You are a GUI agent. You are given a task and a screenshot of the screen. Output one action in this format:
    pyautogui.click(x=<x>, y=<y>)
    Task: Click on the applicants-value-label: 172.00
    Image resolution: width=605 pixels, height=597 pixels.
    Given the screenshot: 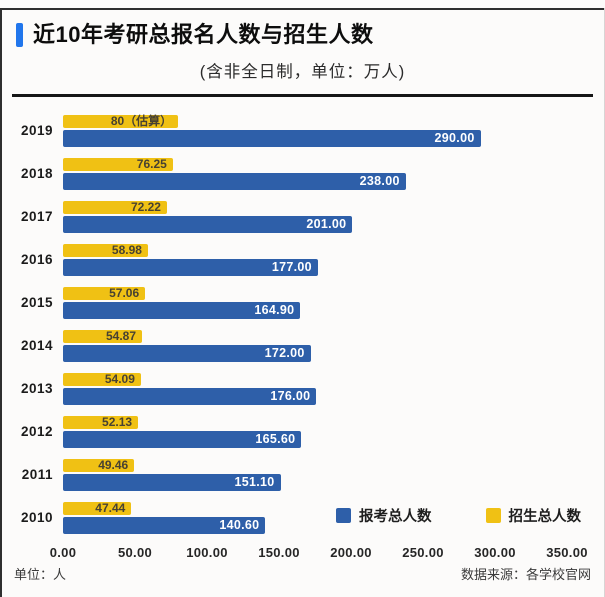 What is the action you would take?
    pyautogui.click(x=284, y=352)
    